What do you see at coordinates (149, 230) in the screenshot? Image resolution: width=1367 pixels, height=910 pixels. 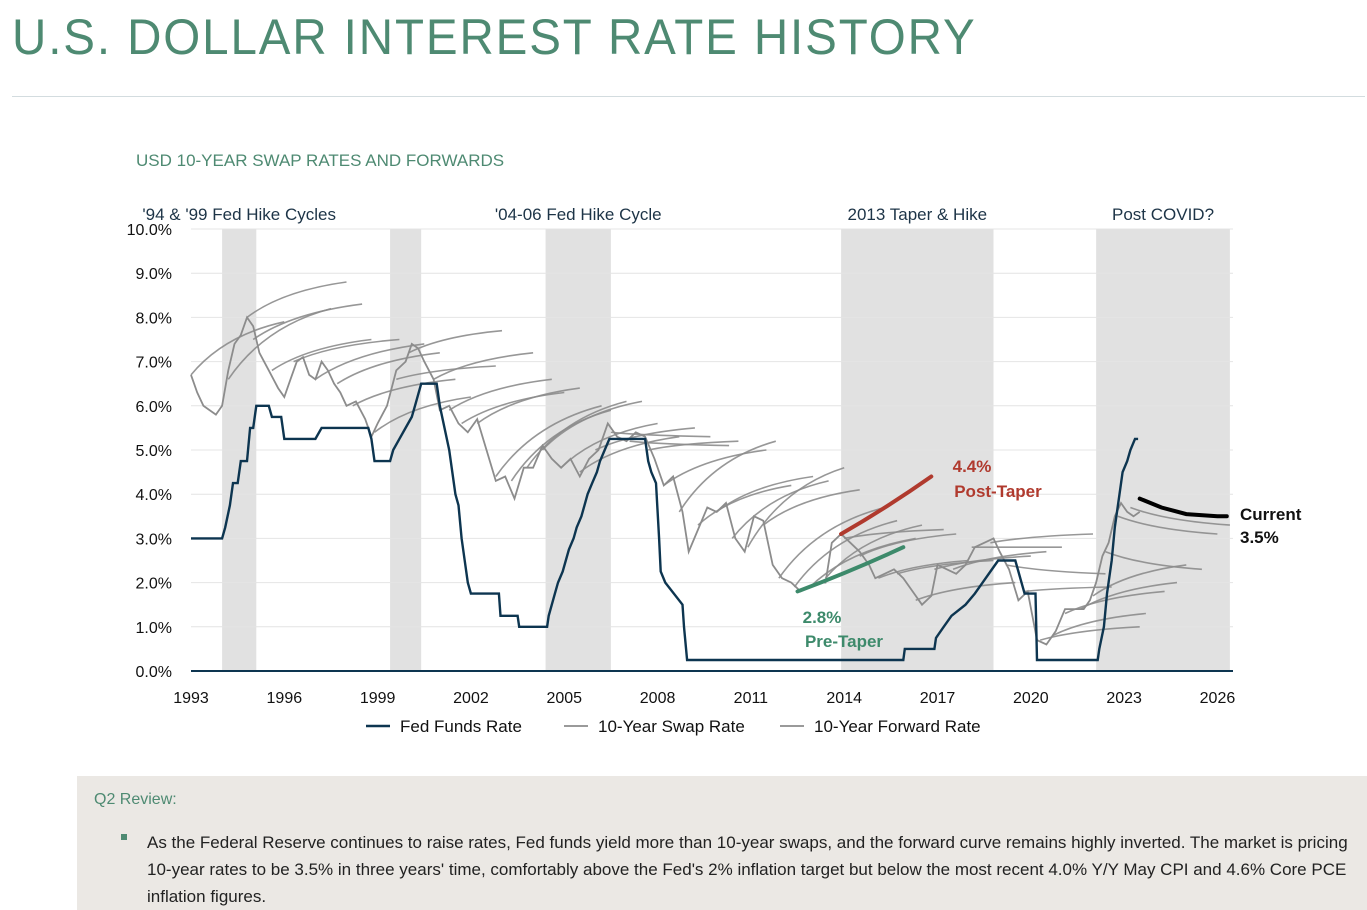 I see `y-tick-label: 10.0%` at bounding box center [149, 230].